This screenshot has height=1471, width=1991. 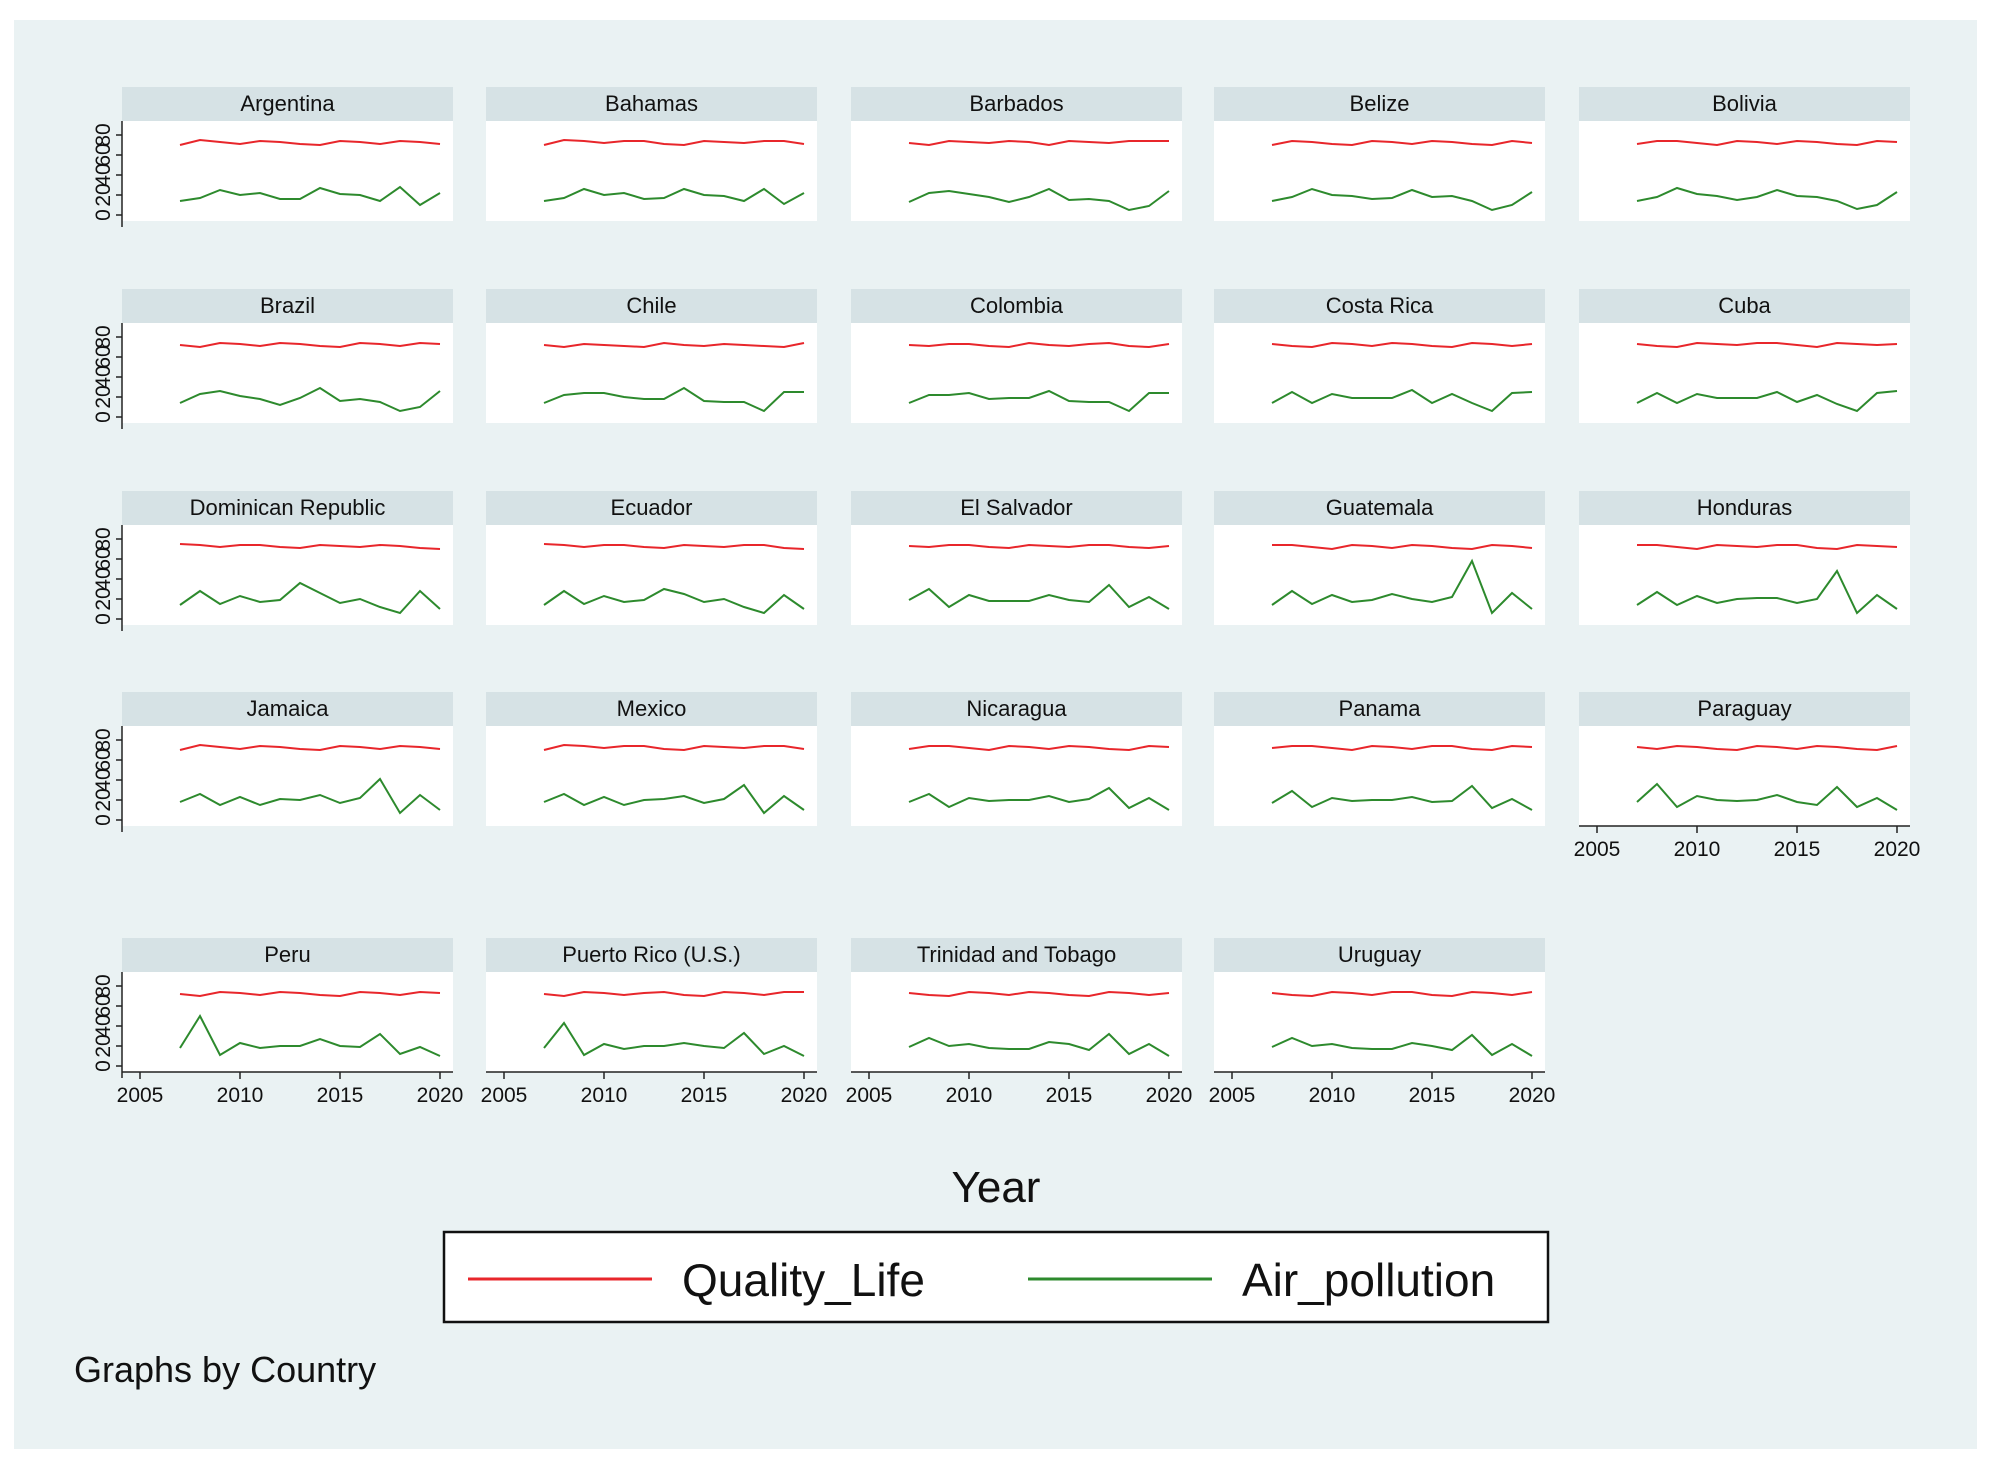 What do you see at coordinates (803, 1280) in the screenshot?
I see `legend-label-quality-life: Quality_Life` at bounding box center [803, 1280].